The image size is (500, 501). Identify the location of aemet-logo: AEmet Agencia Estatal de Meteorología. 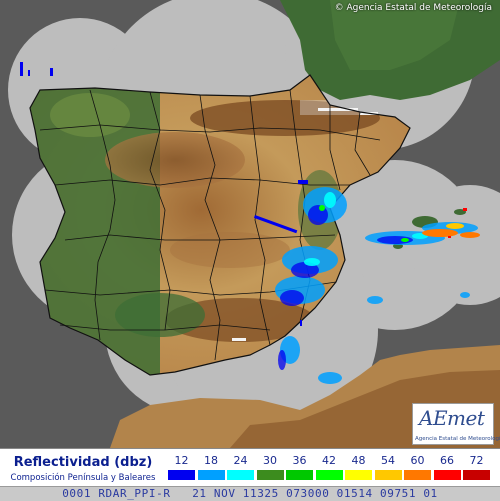
(456, 424).